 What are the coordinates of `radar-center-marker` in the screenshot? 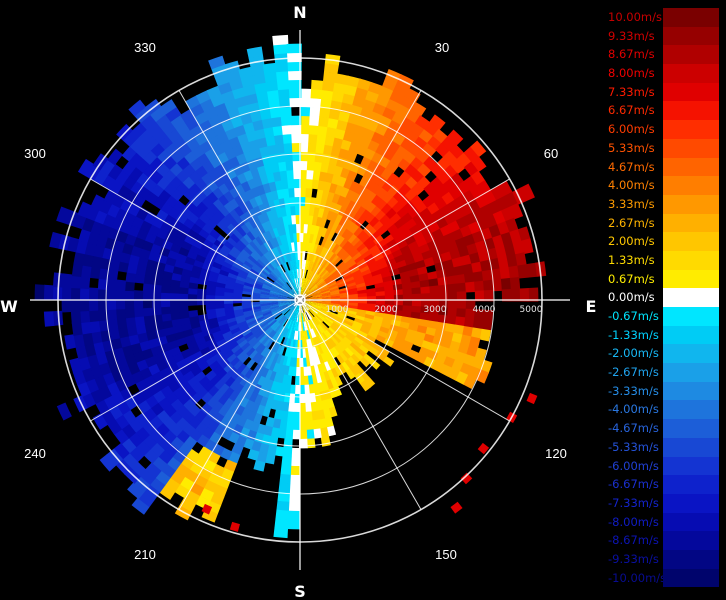 It's located at (300, 300).